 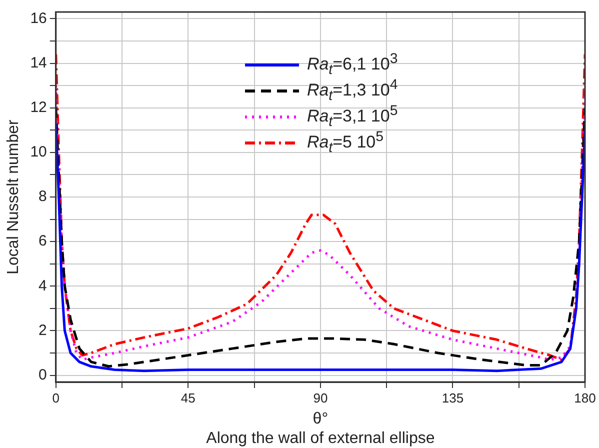 I want to click on y-axis-title: Local Nusselt number, so click(x=13, y=196).